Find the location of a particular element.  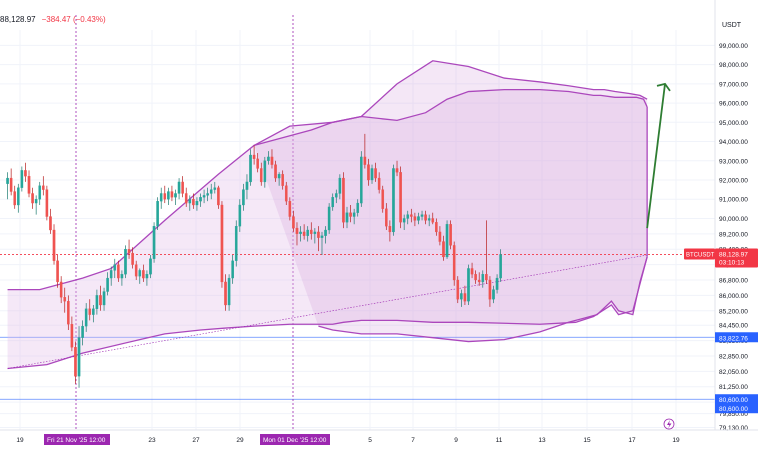

price-axis-bg is located at coordinates (736, 229).